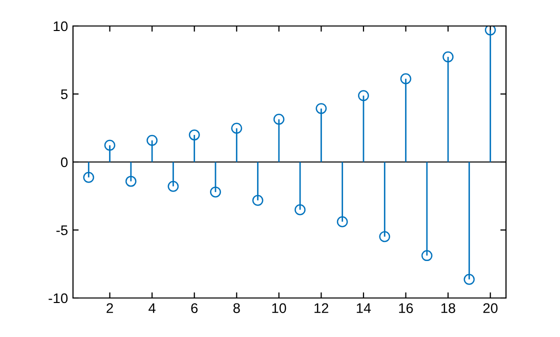 This screenshot has width=560, height=337. I want to click on y-tick-label: -5, so click(62, 230).